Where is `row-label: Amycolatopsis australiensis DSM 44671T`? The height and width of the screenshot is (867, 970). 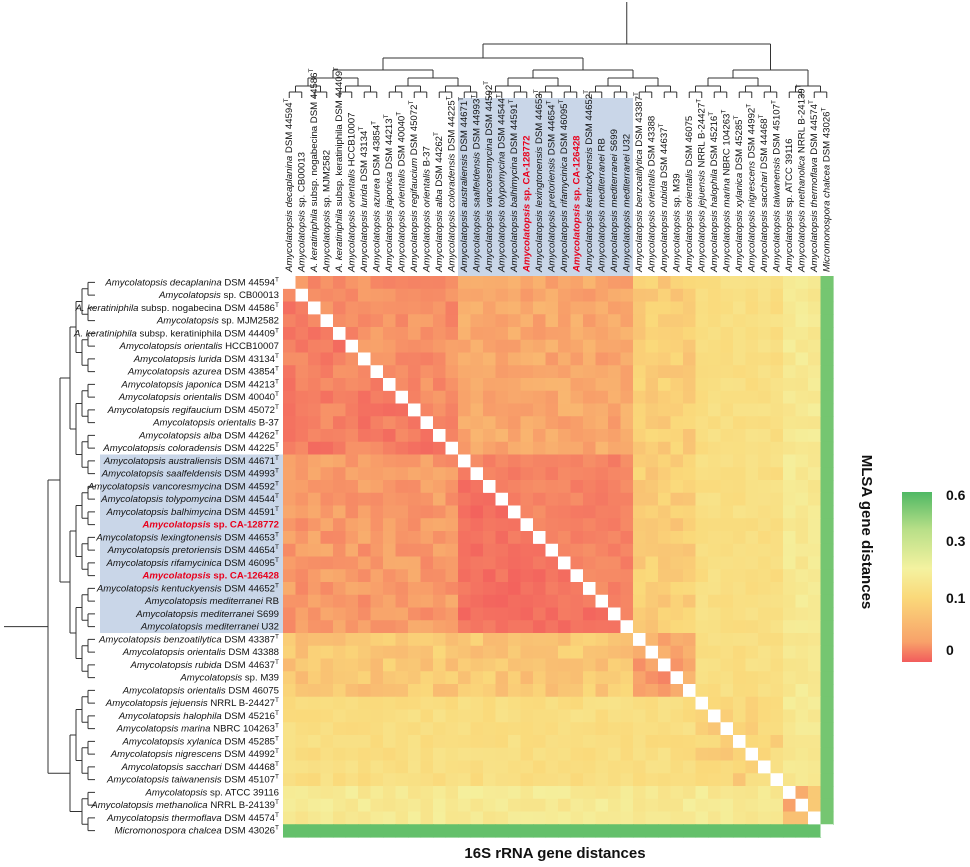 row-label: Amycolatopsis australiensis DSM 44671T is located at coordinates (191, 461).